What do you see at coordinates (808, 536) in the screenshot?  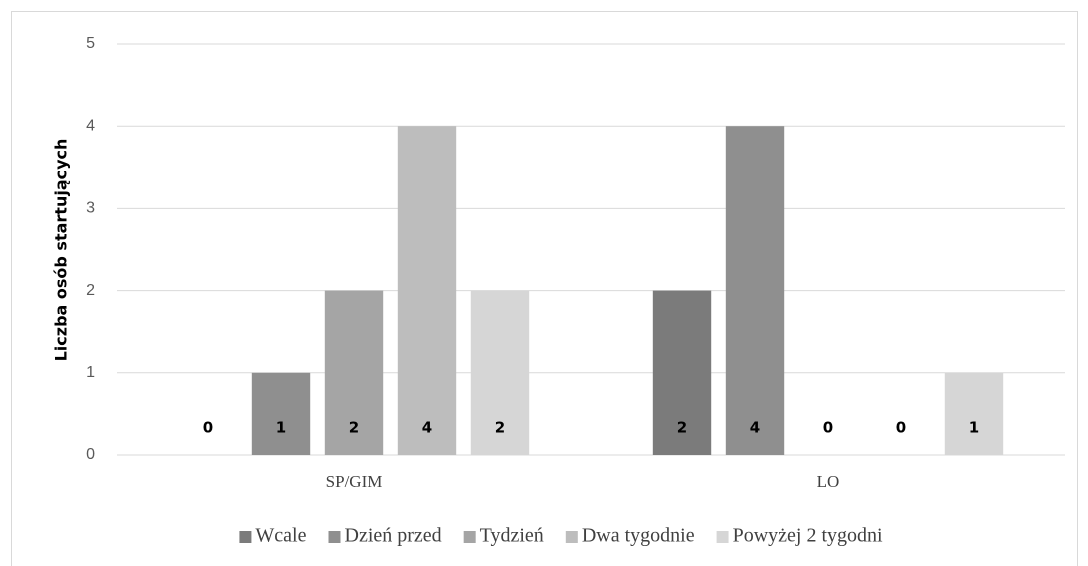 I see `legend-label: Powyżej 2 tygodni` at bounding box center [808, 536].